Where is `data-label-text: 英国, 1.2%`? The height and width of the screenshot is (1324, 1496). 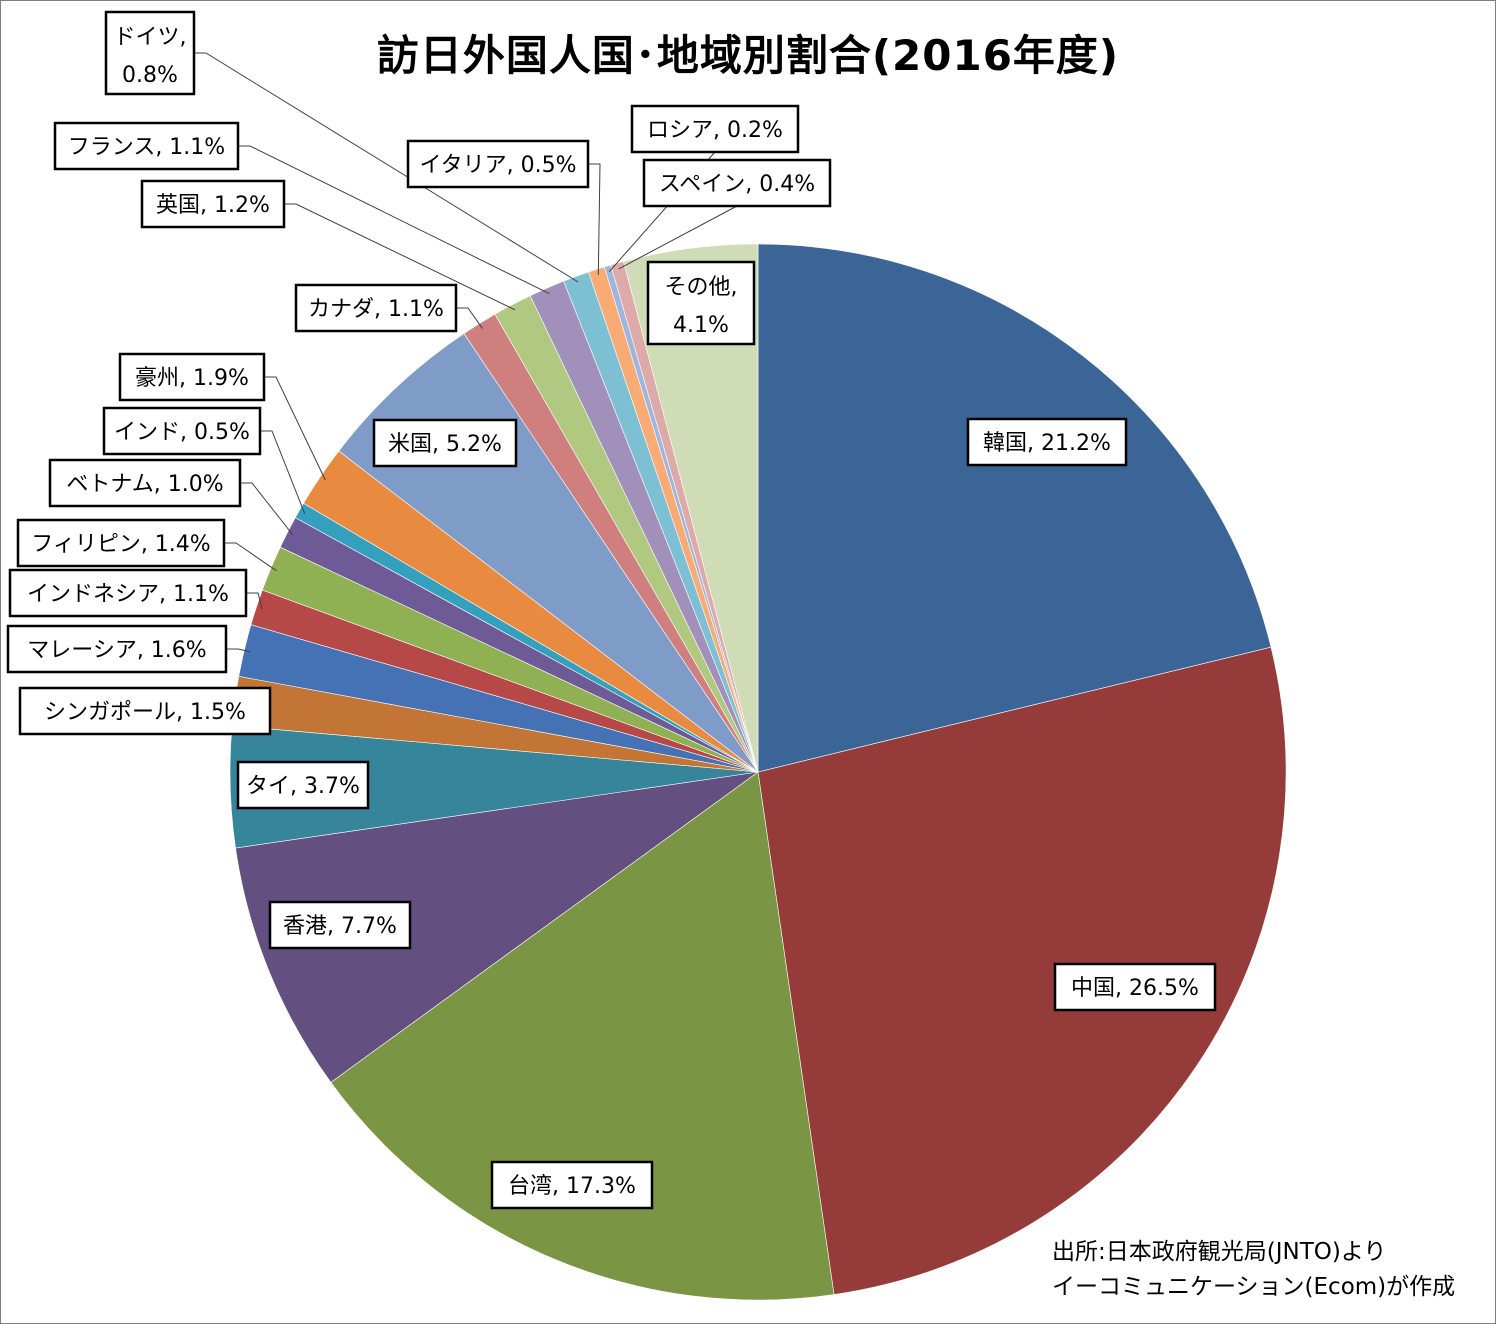
data-label-text: 英国, 1.2% is located at coordinates (213, 205).